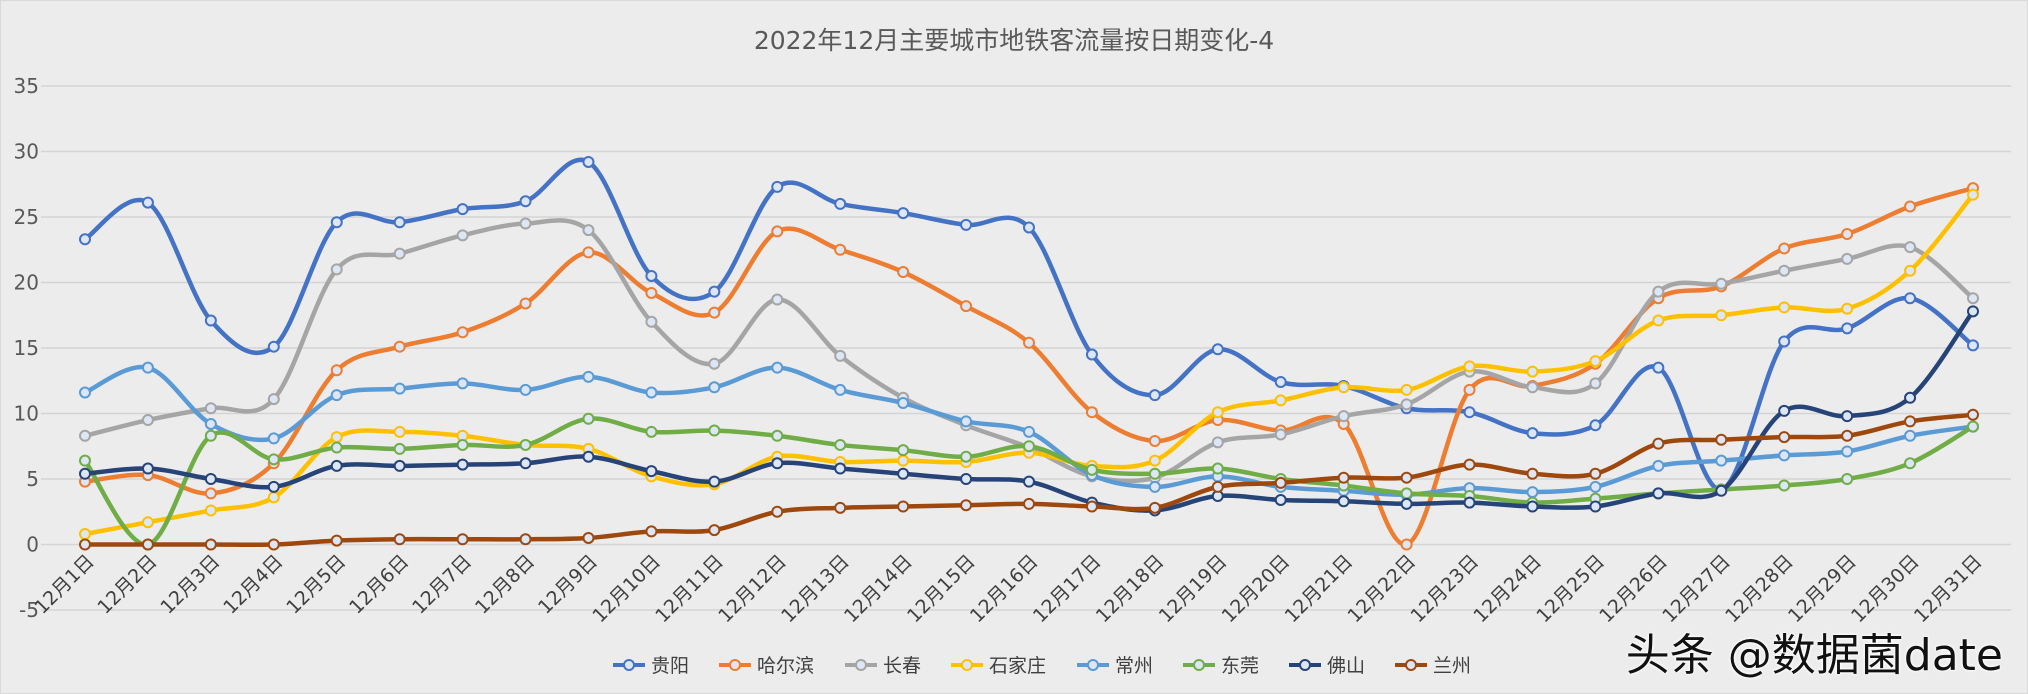  What do you see at coordinates (26, 348) in the screenshot?
I see `y-tick-label: 15` at bounding box center [26, 348].